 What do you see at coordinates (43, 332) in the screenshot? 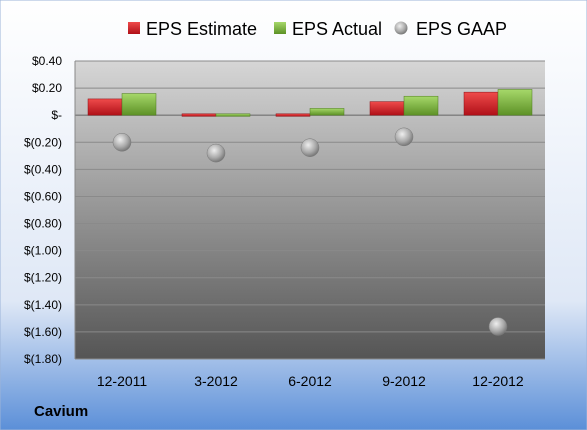
I see `y-tick-label: $(1.60)` at bounding box center [43, 332].